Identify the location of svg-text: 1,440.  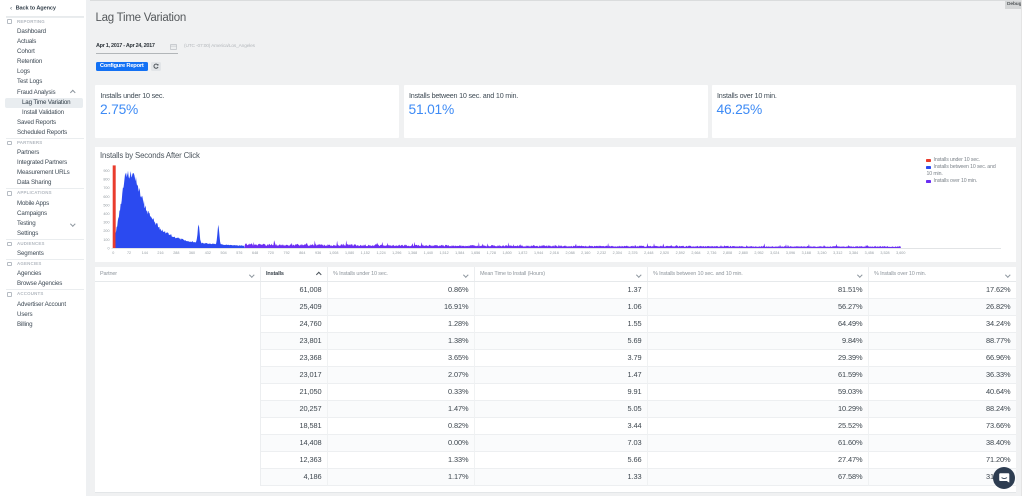
(428, 253).